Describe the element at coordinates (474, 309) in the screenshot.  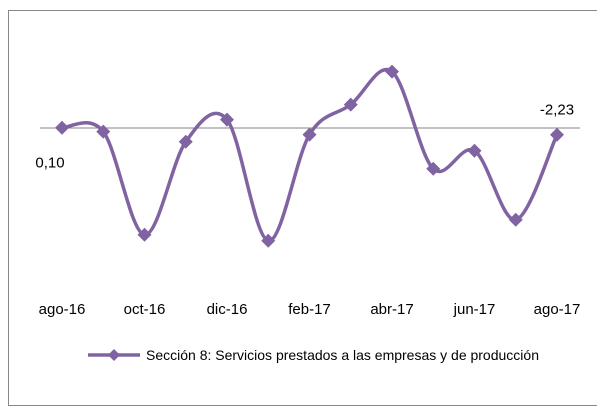
I see `x-tick-label: jun-17` at that location.